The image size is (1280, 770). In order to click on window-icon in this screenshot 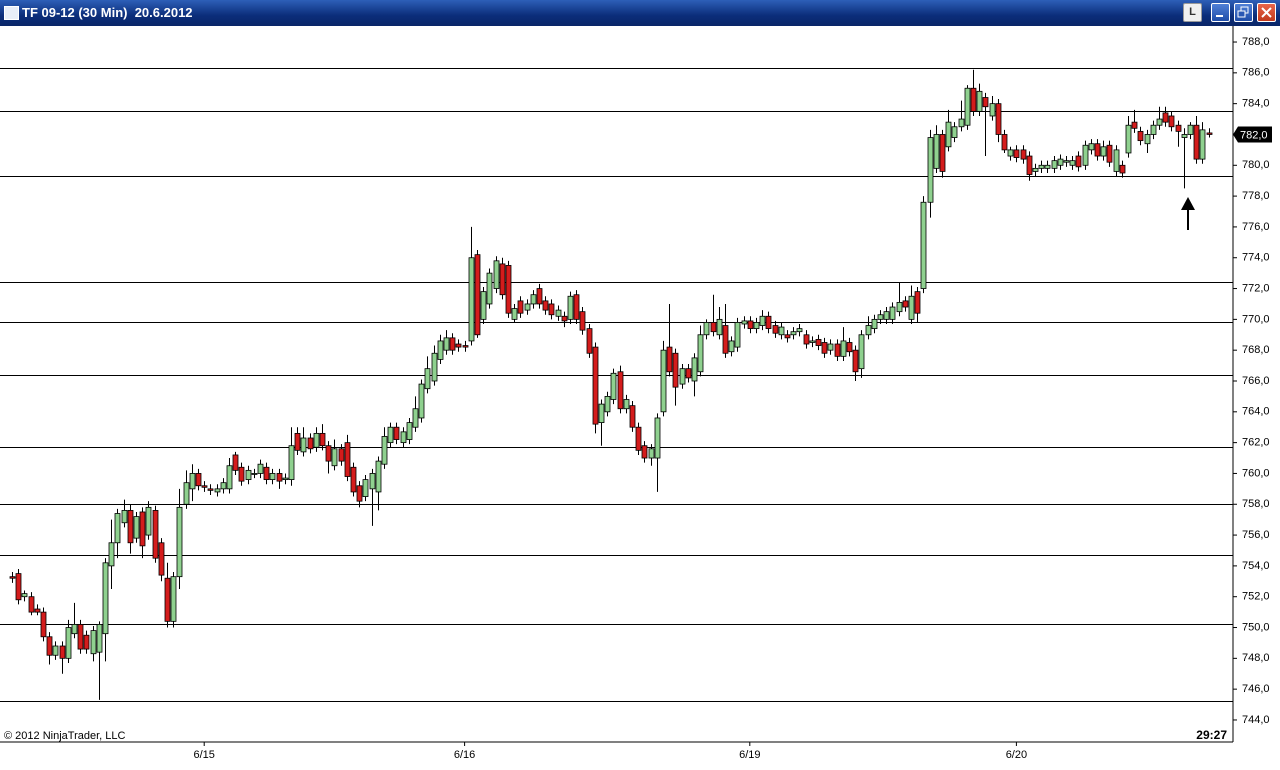, I will do `click(11, 13)`.